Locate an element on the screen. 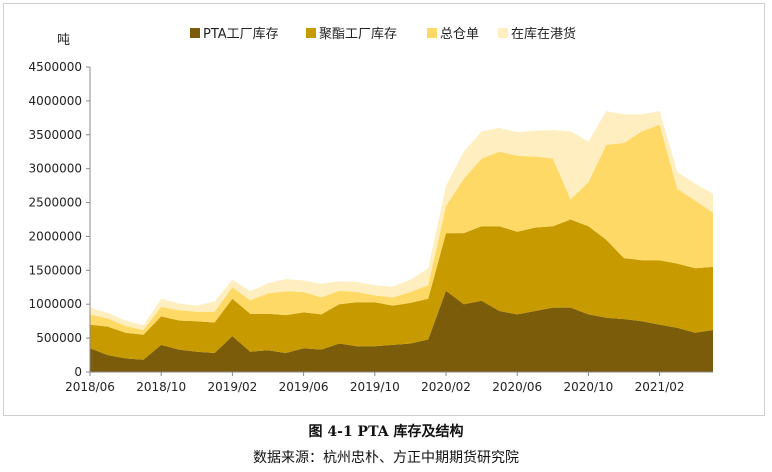 The height and width of the screenshot is (472, 772). legend: PTA工厂库存 聚酯工厂库存 总仓单 在库在港货 is located at coordinates (383, 34).